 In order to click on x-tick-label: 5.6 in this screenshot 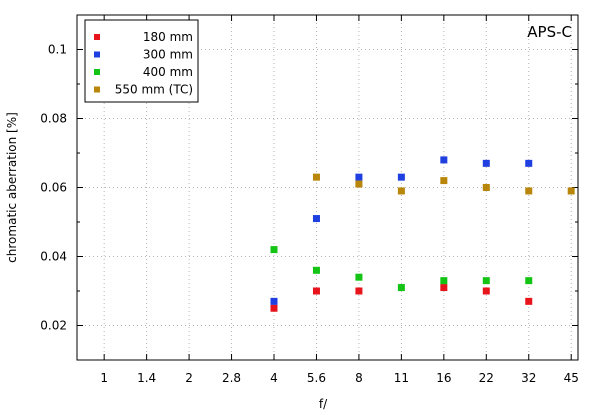, I will do `click(316, 378)`.